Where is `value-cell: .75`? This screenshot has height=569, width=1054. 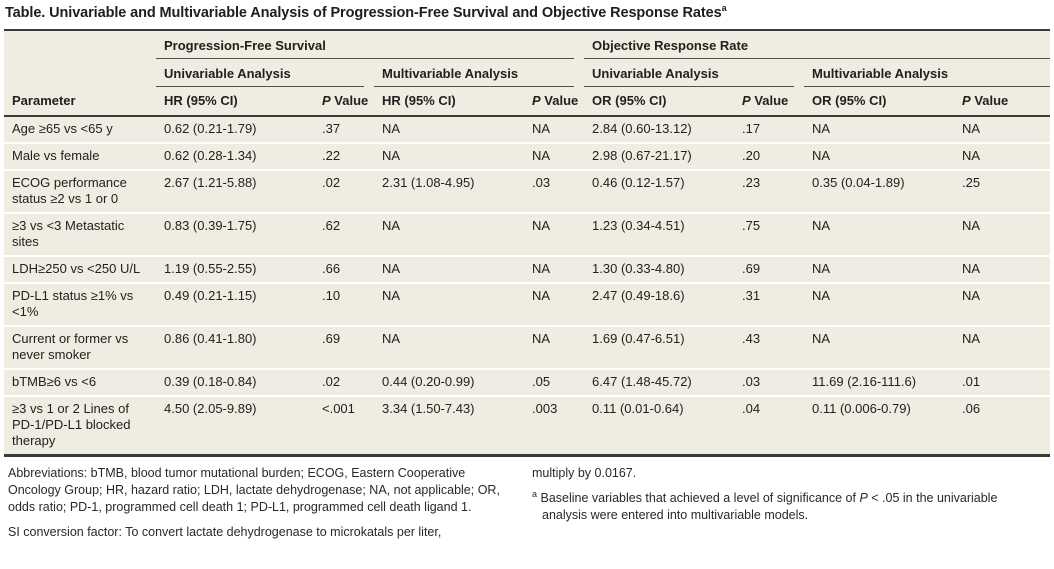
value-cell: .75 is located at coordinates (769, 235).